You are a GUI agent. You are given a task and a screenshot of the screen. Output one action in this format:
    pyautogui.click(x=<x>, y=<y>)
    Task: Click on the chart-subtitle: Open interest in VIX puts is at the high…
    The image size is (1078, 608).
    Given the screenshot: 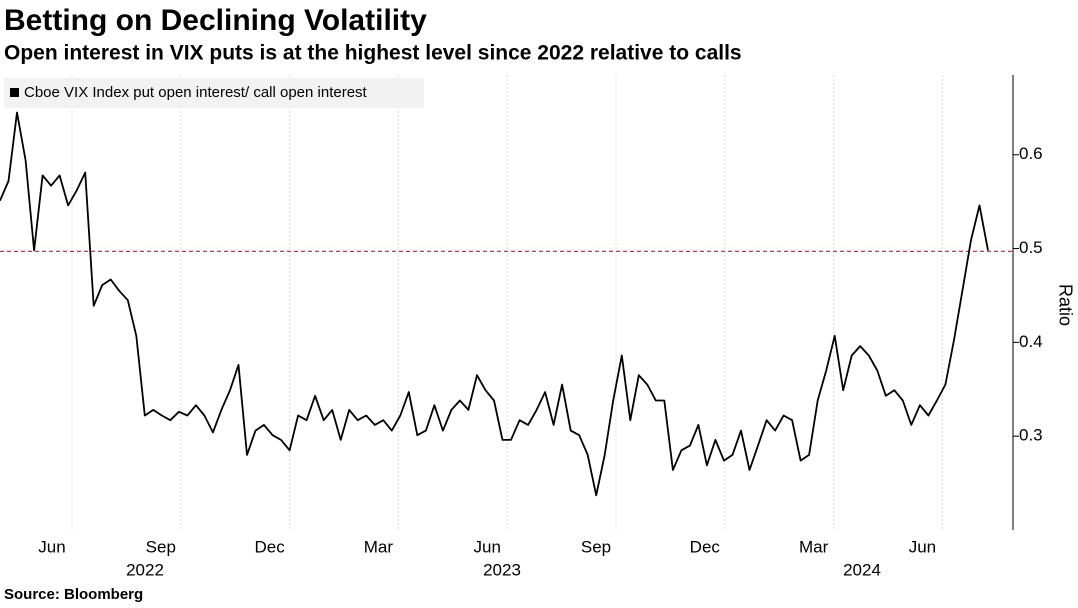 What is the action you would take?
    pyautogui.click(x=373, y=53)
    